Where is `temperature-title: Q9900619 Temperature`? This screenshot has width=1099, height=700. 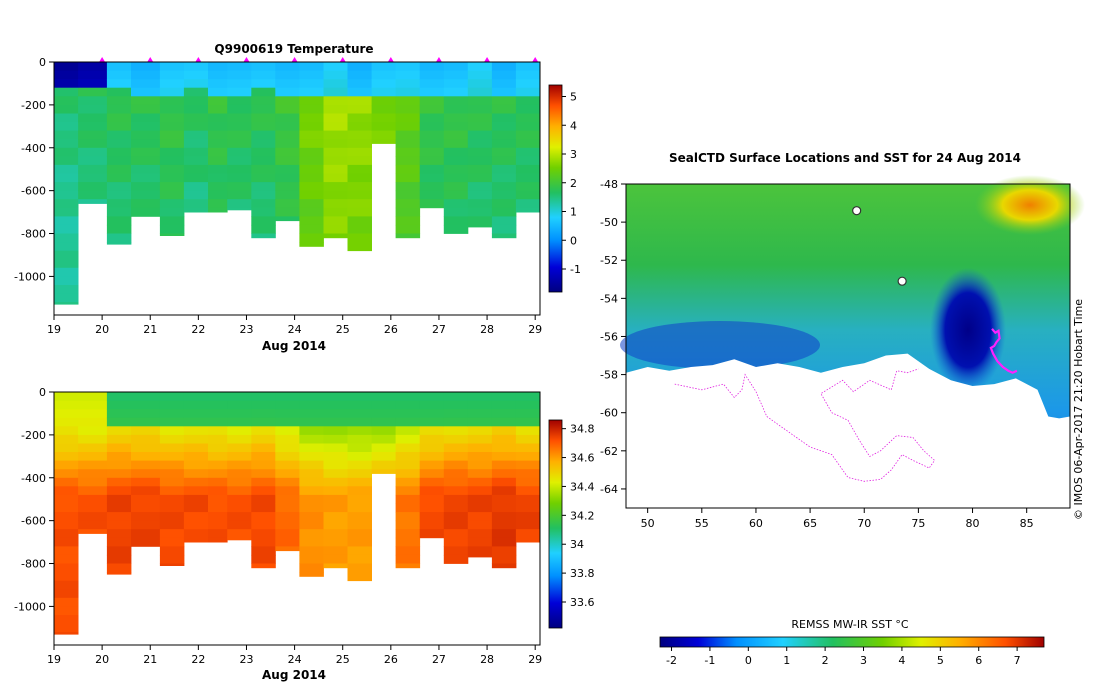 temperature-title: Q9900619 Temperature is located at coordinates (293, 49).